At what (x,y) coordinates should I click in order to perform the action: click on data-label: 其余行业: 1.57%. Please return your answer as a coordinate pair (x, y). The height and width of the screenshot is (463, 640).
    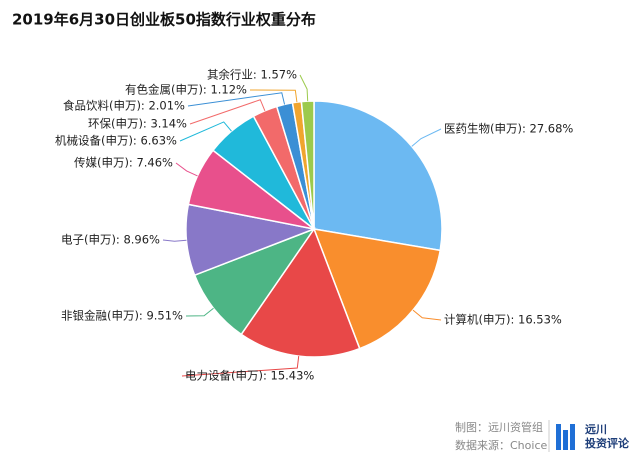
    Looking at the image, I should click on (252, 75).